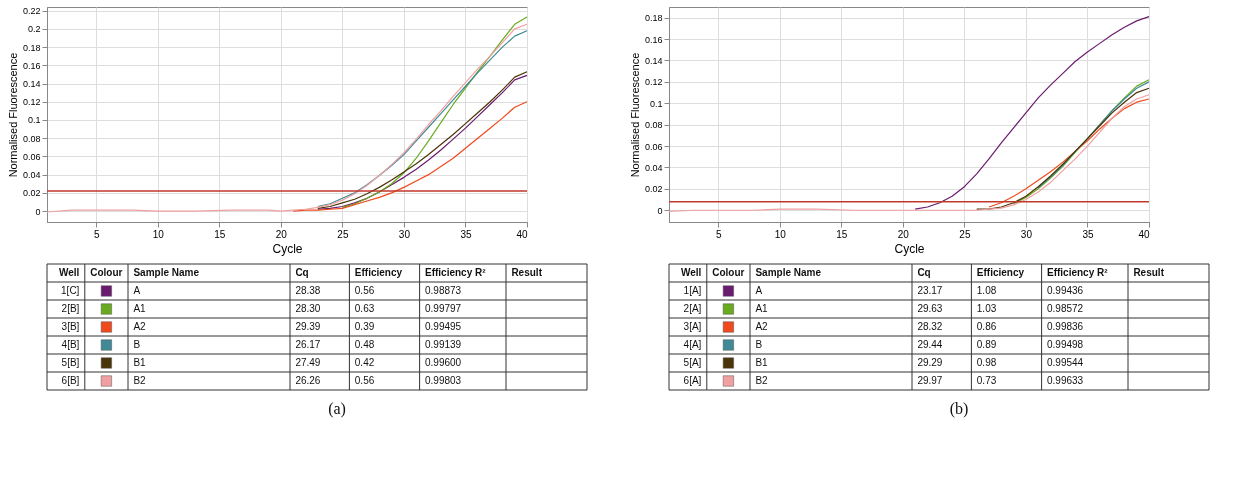 The width and height of the screenshot is (1240, 494). Describe the element at coordinates (959, 409) in the screenshot. I see `text: (b)` at that location.